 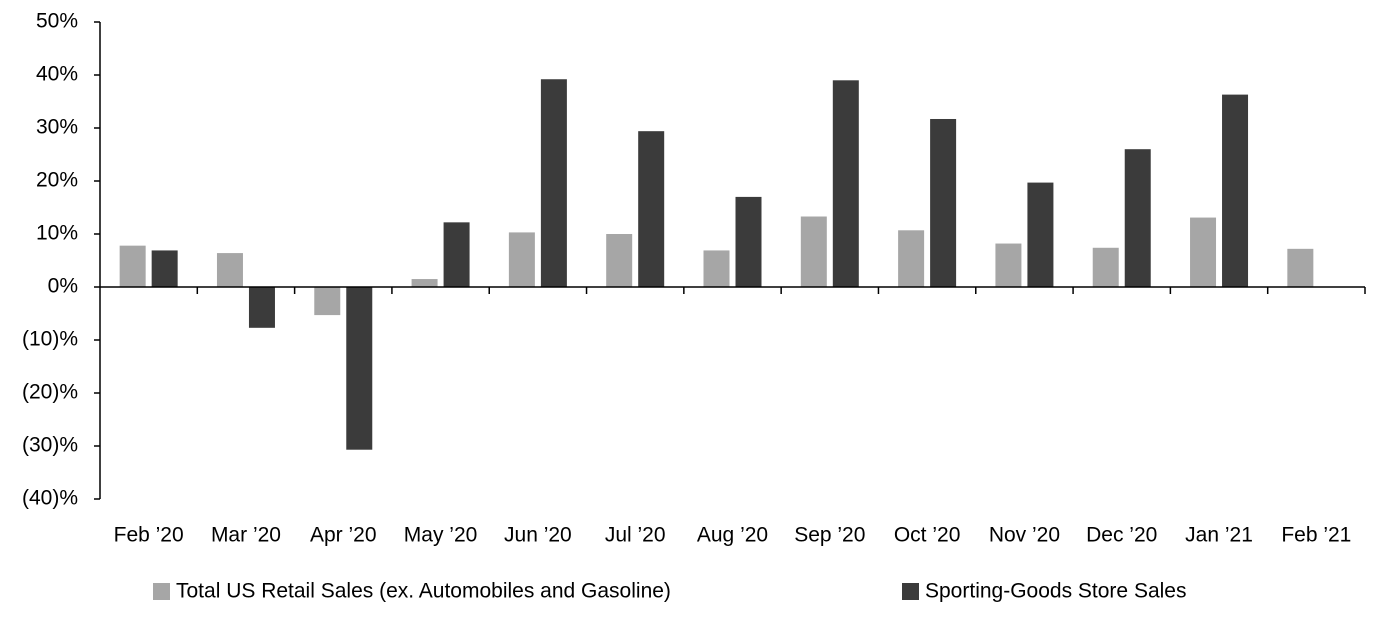 I want to click on y-tick-label: (10)%, so click(x=50, y=339).